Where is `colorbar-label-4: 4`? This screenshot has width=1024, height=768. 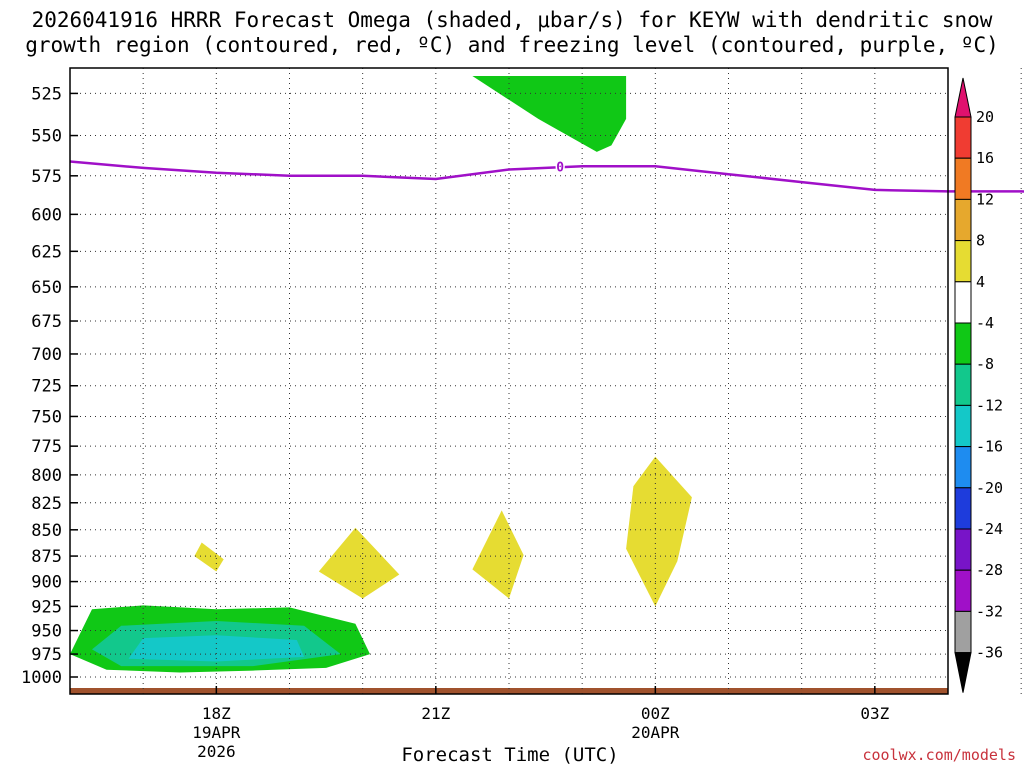 colorbar-label-4: 4 is located at coordinates (980, 282).